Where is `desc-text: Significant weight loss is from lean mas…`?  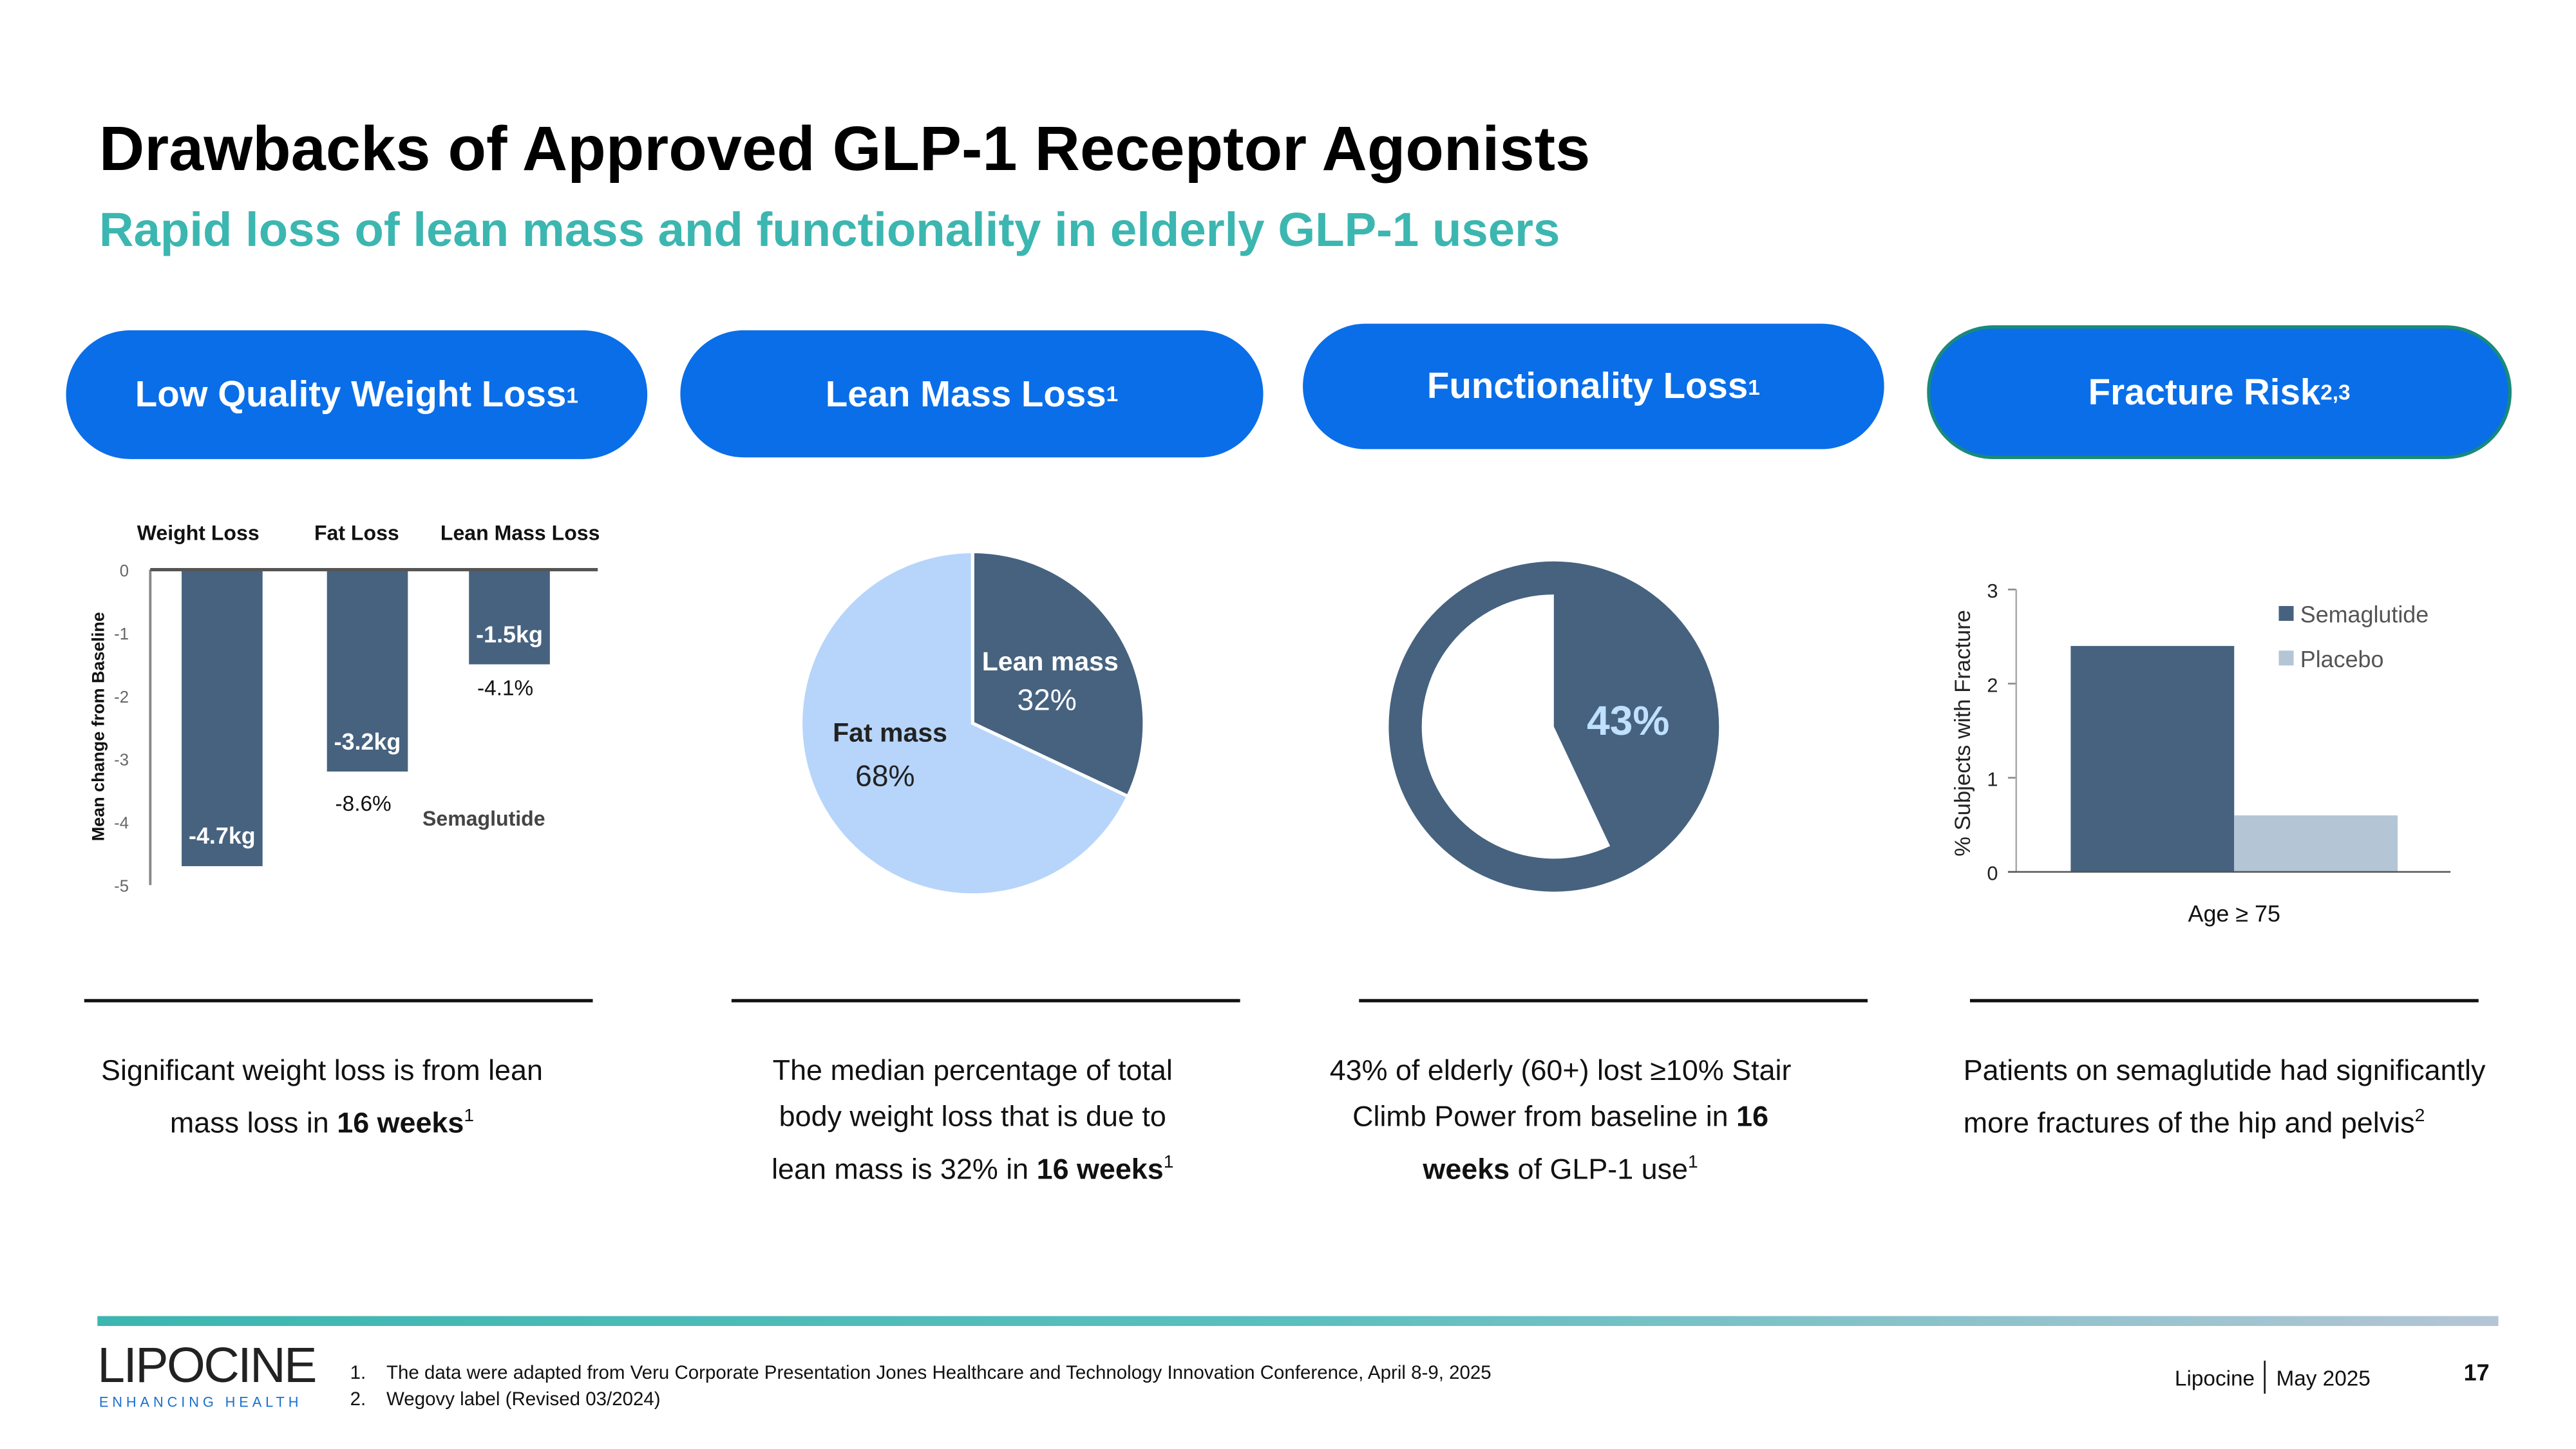
desc-text: Significant weight loss is from lean mas… is located at coordinates (322, 1096).